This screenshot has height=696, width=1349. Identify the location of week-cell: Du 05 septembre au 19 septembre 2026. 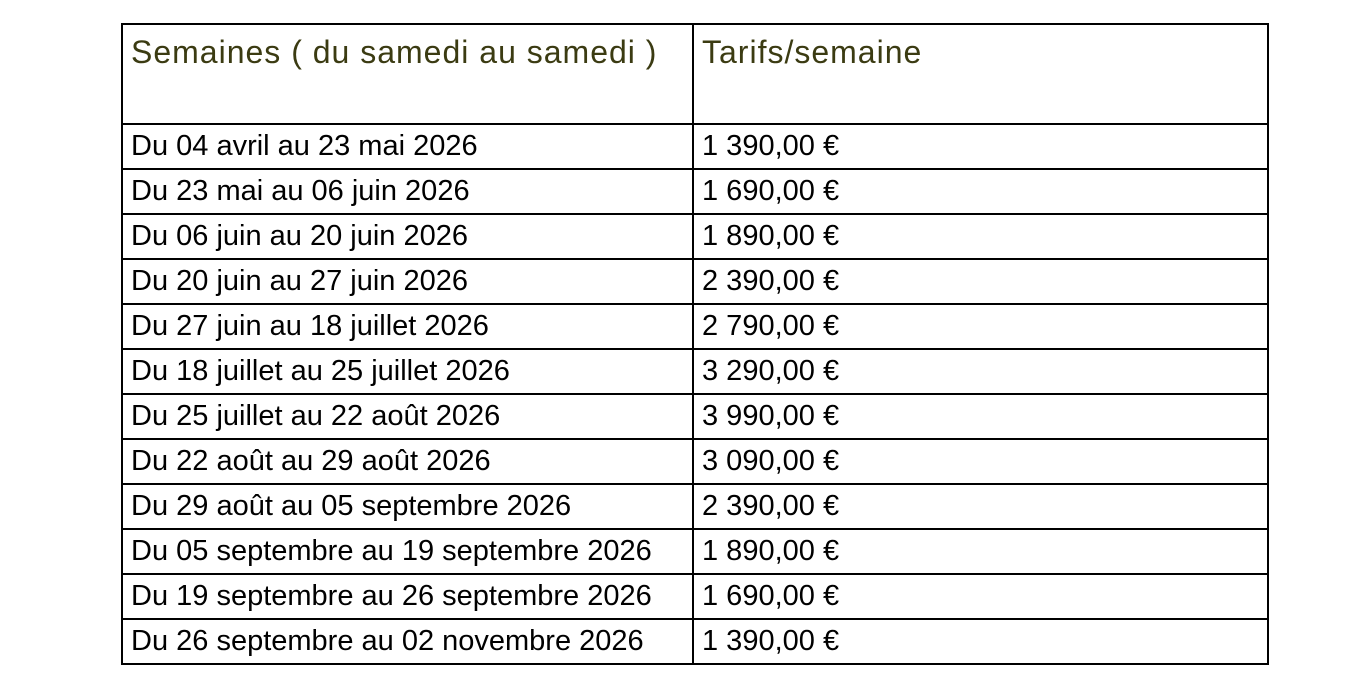
(407, 551).